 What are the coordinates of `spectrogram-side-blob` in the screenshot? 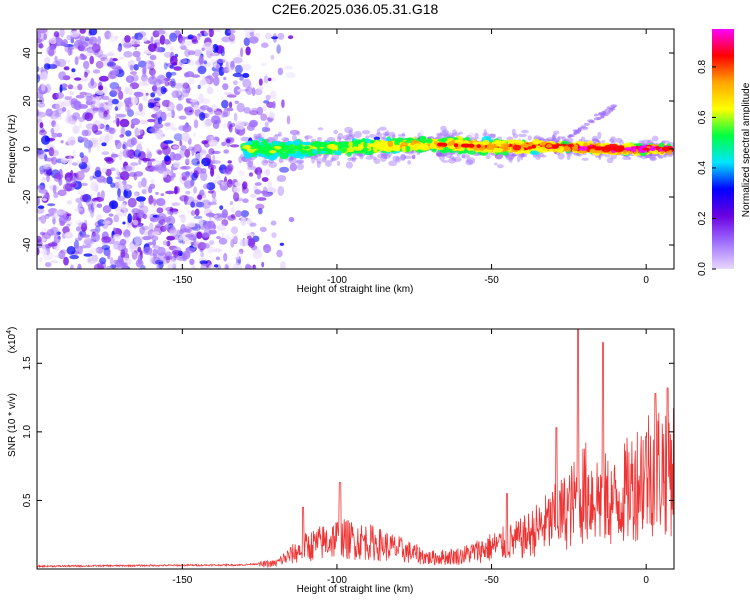 It's located at (585, 128).